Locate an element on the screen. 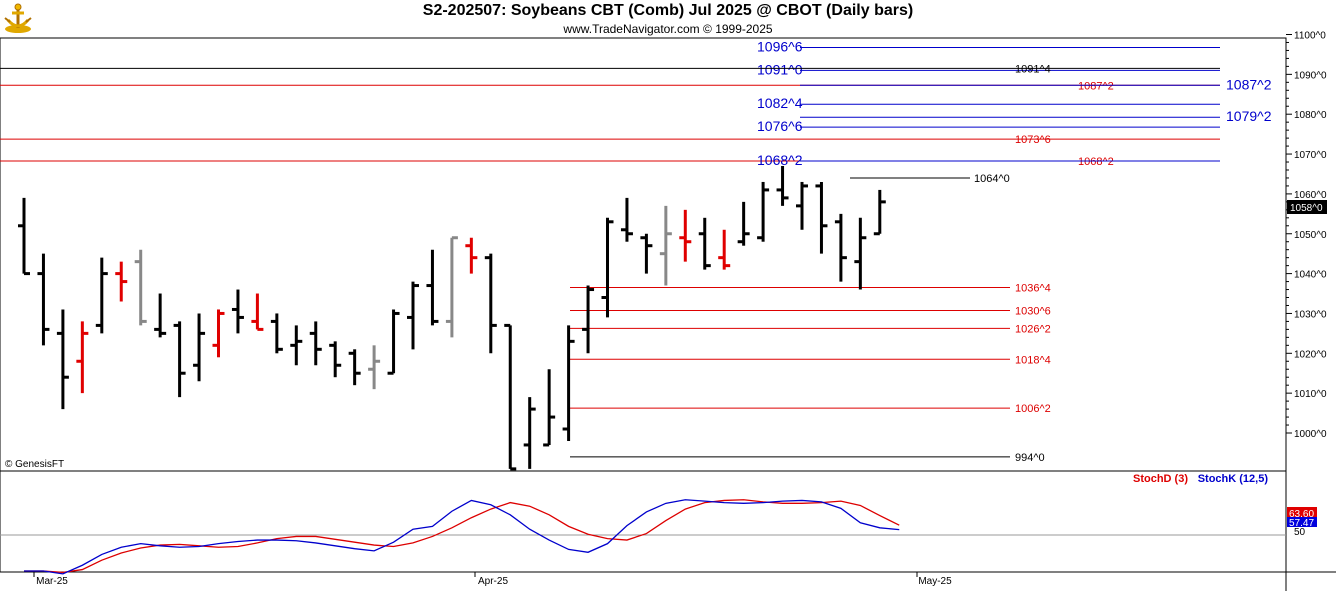 The height and width of the screenshot is (591, 1336). y-tick-label: 1030^0 is located at coordinates (1310, 314).